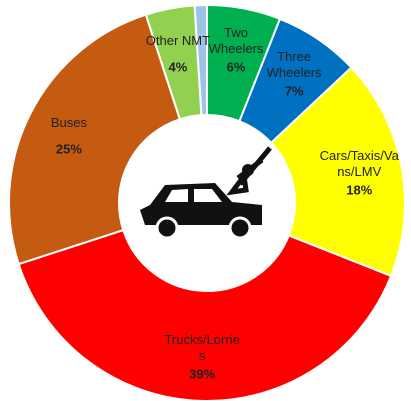 This screenshot has width=411, height=401. What do you see at coordinates (206, 193) in the screenshot?
I see `crash-icon` at bounding box center [206, 193].